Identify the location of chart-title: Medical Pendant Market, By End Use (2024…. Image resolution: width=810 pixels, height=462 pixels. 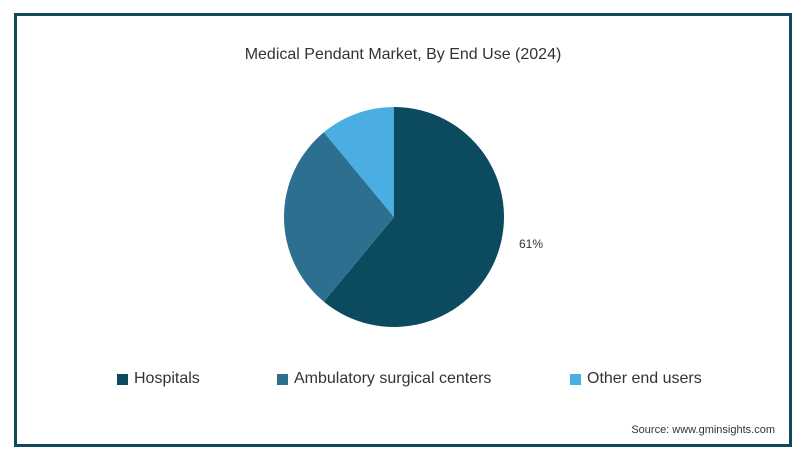
(403, 54).